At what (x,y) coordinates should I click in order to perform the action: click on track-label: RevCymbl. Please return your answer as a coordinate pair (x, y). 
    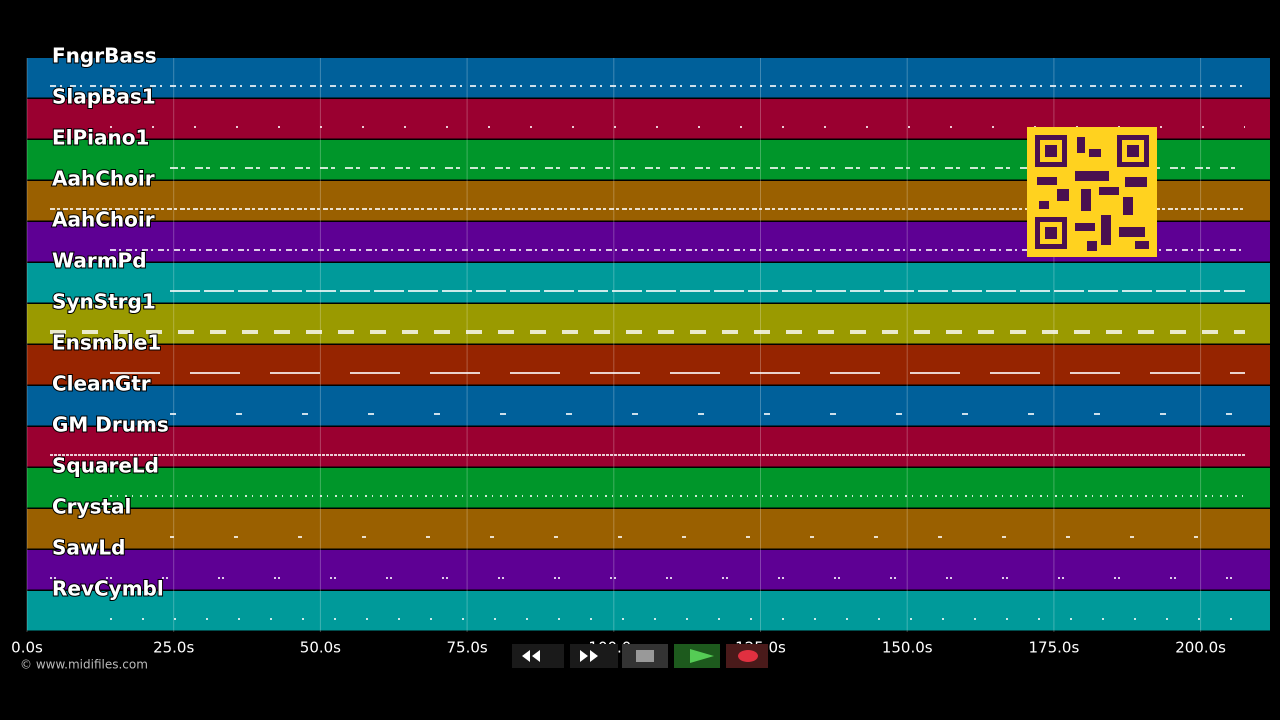
    Looking at the image, I should click on (108, 589).